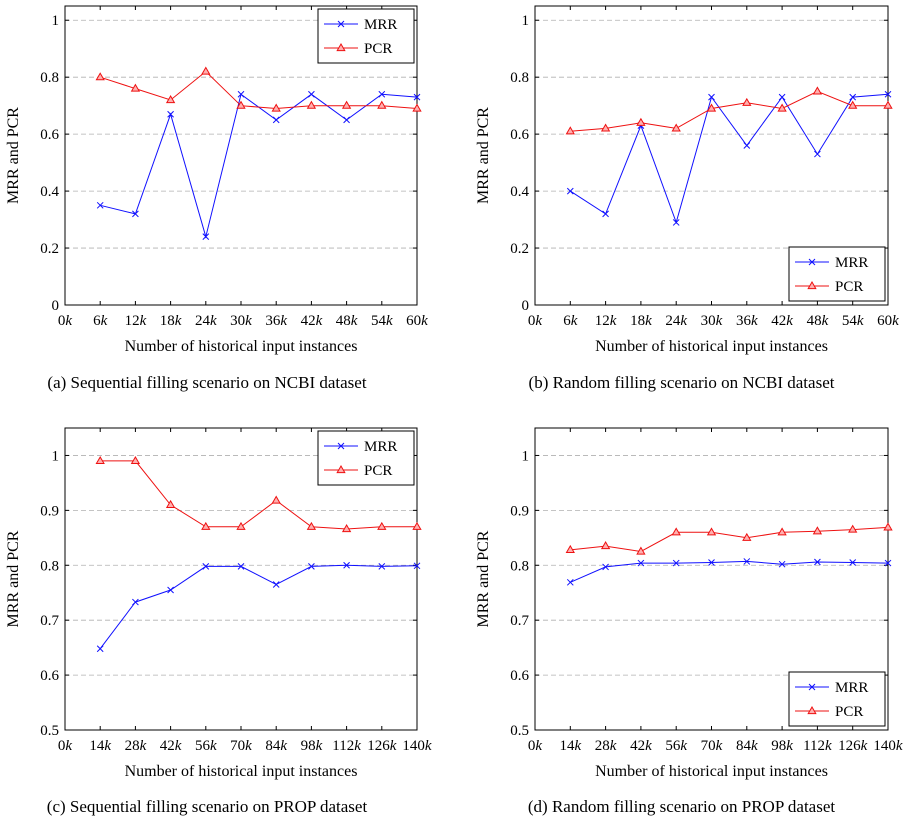 This screenshot has width=903, height=832. I want to click on x-tick-label: 48k, so click(347, 321).